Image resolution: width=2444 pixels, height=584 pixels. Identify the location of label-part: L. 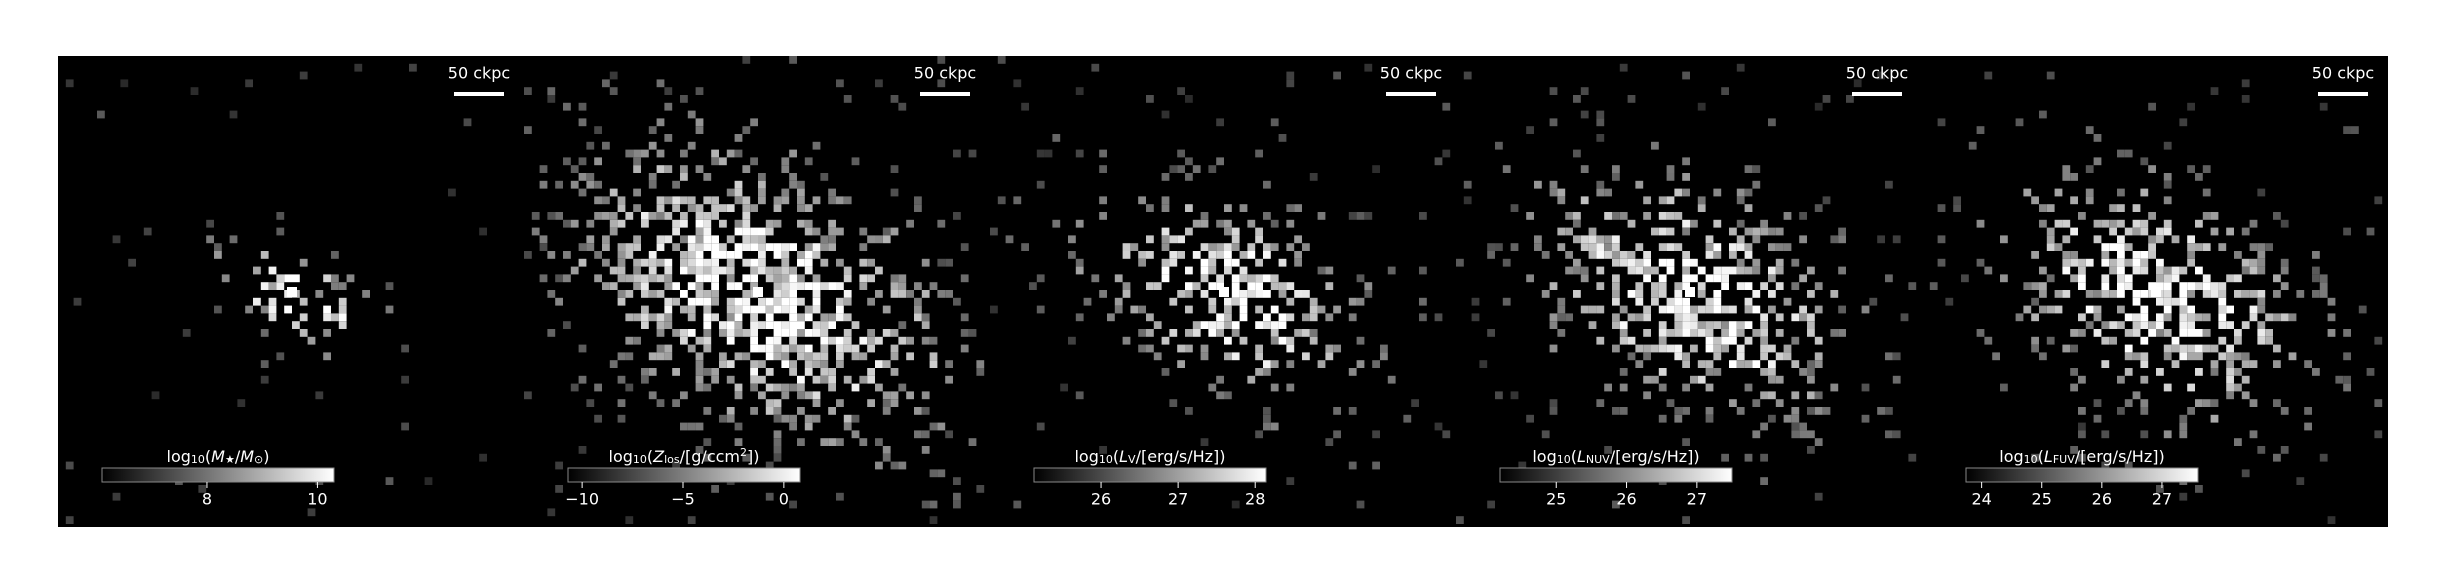
(1123, 456).